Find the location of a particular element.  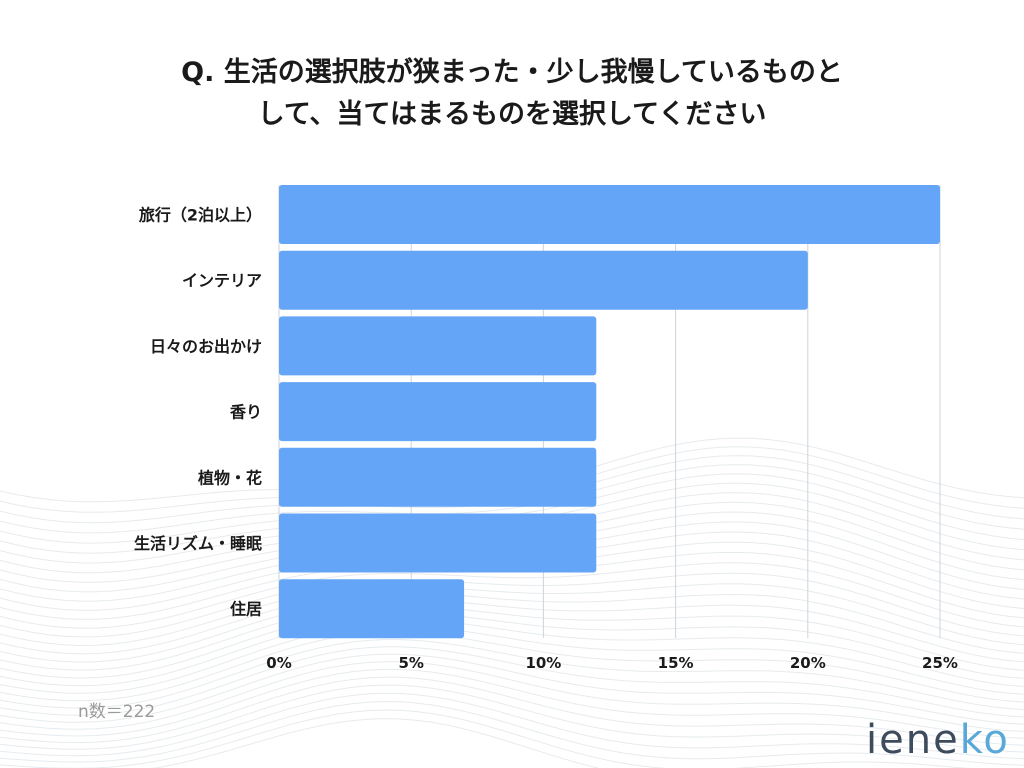

category-label: 日々のお出かけ is located at coordinates (206, 346).